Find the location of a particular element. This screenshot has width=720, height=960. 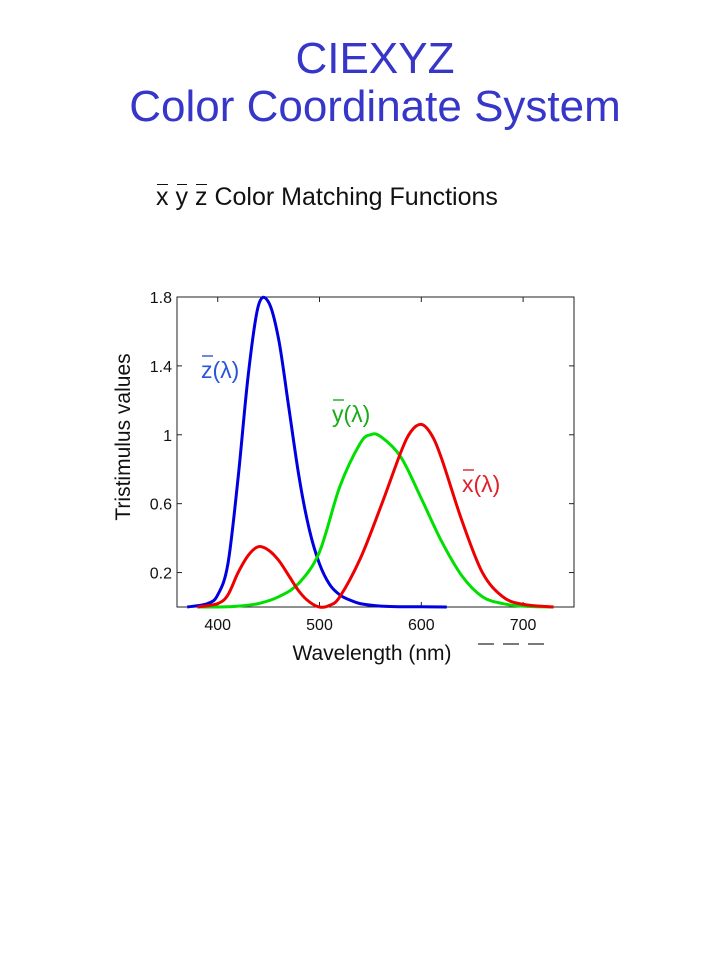

z-curve-label: z(λ) is located at coordinates (220, 370).